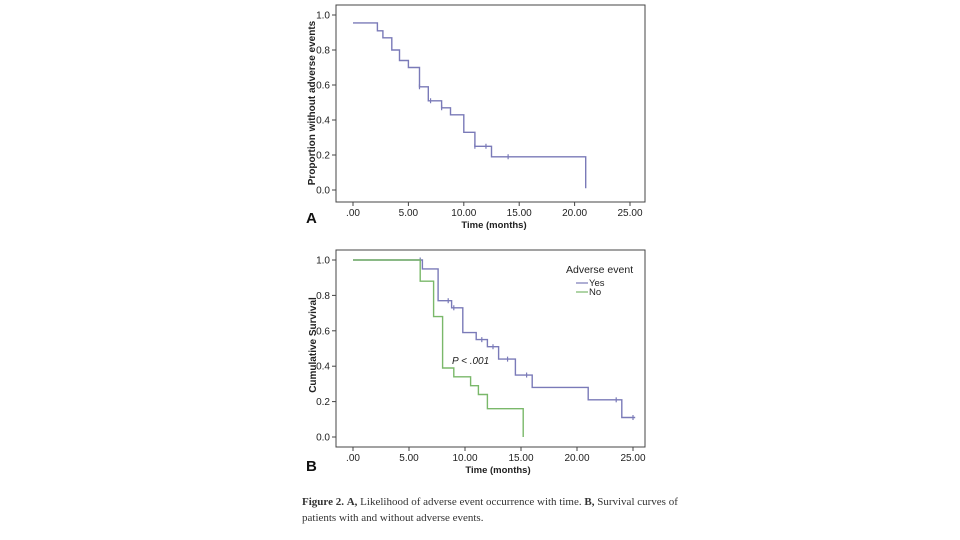 The height and width of the screenshot is (540, 960). Describe the element at coordinates (519, 213) in the screenshot. I see `panel-a-xtick-label: 15.00` at that location.